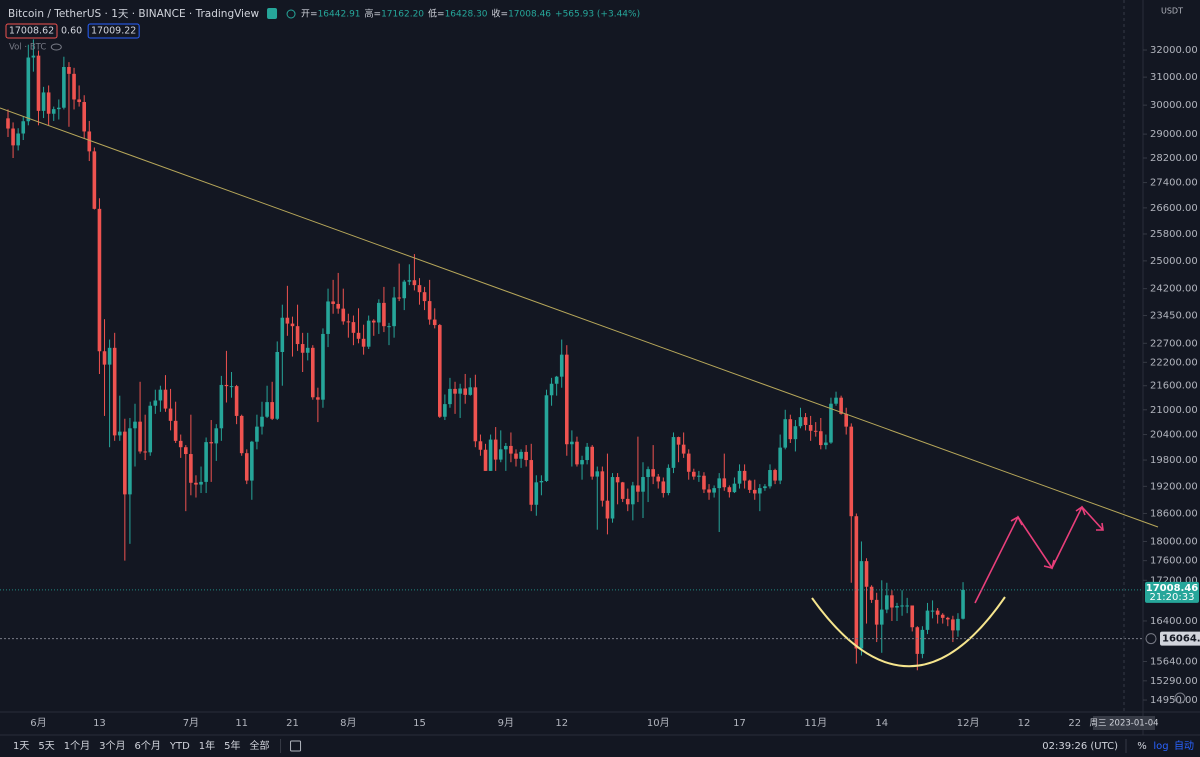 The image size is (1200, 757). Describe the element at coordinates (232, 745) in the screenshot. I see `range-button: 5年` at that location.